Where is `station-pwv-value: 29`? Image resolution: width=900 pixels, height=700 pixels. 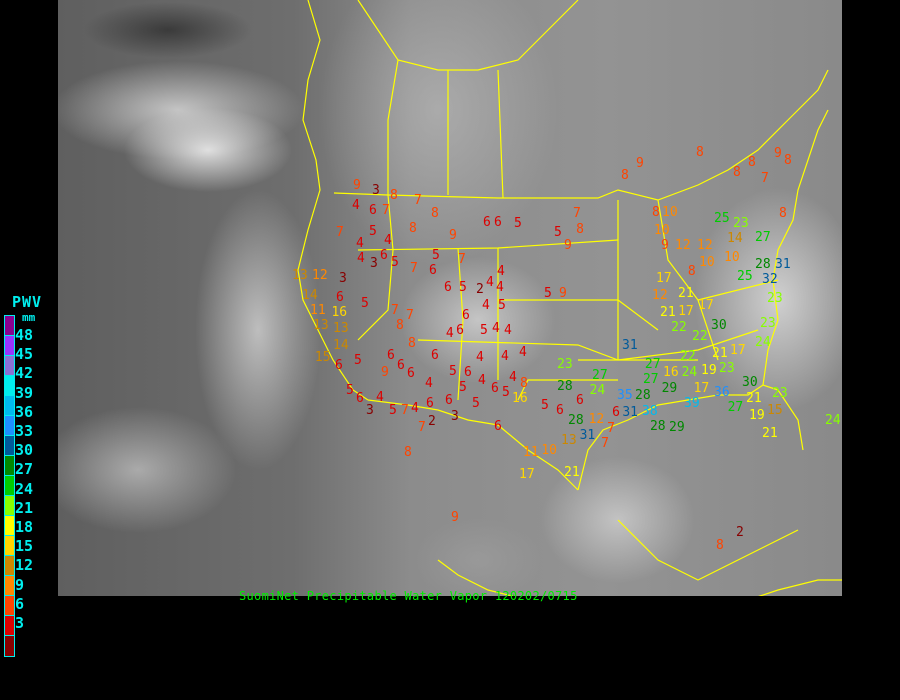
station-pwv-value: 29 is located at coordinates (669, 389).